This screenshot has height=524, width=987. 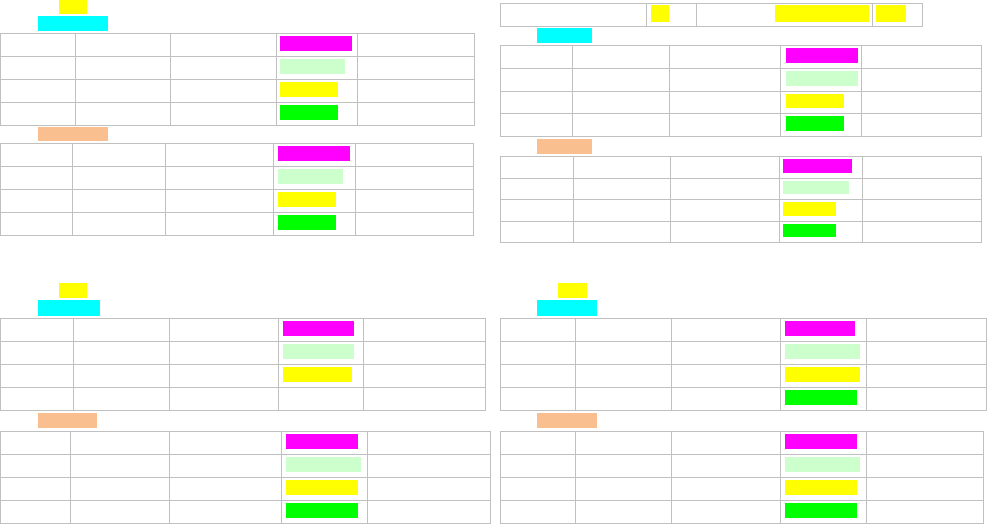 I want to click on header-table, so click(x=711, y=15).